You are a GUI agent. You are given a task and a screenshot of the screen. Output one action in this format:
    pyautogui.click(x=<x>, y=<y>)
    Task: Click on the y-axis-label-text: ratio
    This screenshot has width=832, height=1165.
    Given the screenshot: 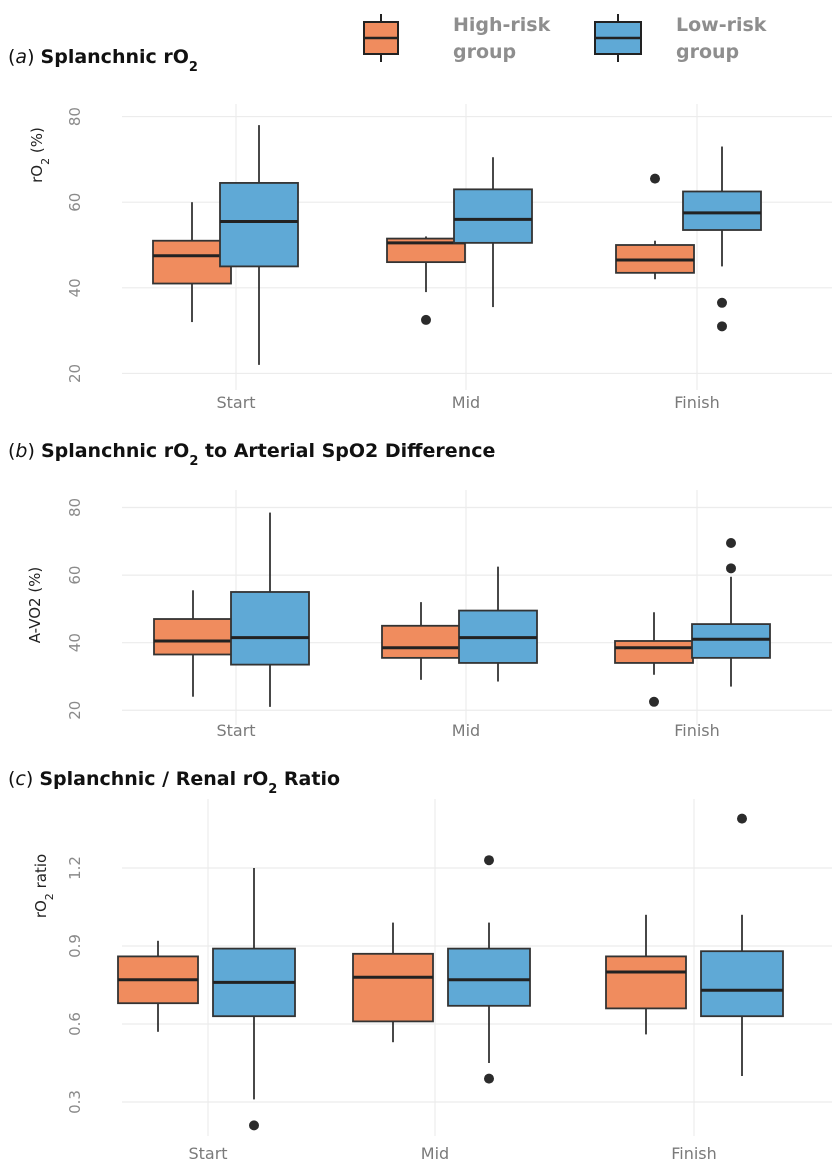 What is the action you would take?
    pyautogui.click(x=41, y=873)
    